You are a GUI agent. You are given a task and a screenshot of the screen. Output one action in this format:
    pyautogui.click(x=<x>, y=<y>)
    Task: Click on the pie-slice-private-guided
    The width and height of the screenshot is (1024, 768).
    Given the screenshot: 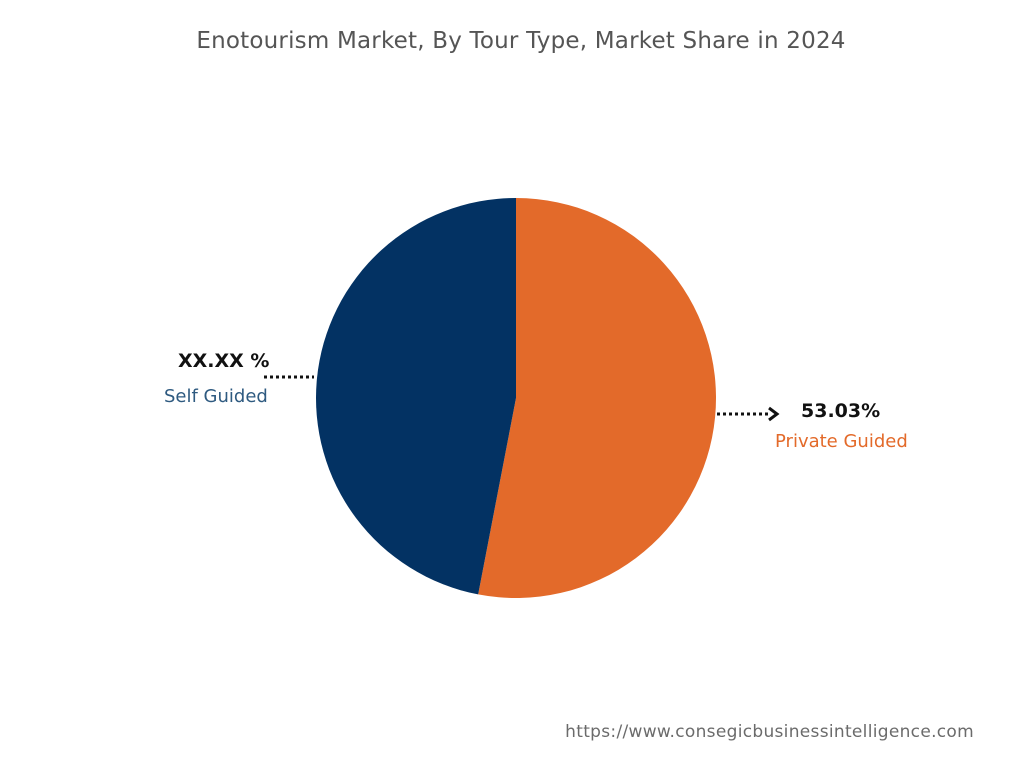 What is the action you would take?
    pyautogui.click(x=597, y=398)
    